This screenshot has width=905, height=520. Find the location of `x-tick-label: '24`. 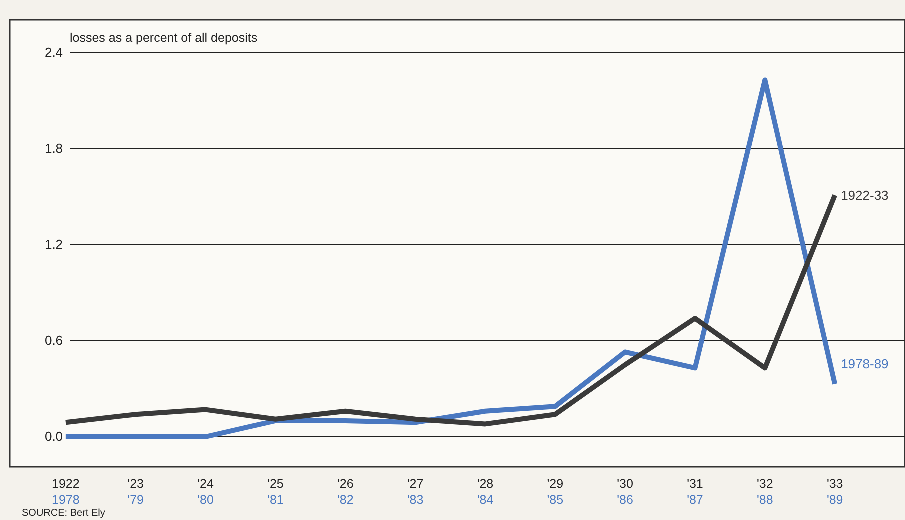

x-tick-label: '24 is located at coordinates (206, 483).